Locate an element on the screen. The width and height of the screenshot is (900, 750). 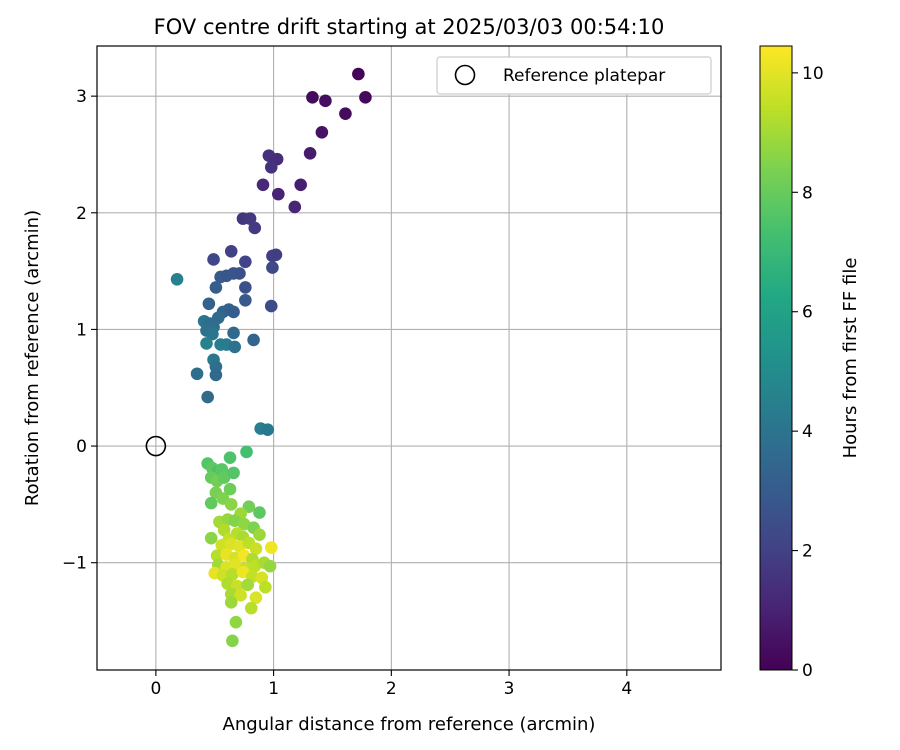
colorbar-tick-label: 0 is located at coordinates (807, 671).